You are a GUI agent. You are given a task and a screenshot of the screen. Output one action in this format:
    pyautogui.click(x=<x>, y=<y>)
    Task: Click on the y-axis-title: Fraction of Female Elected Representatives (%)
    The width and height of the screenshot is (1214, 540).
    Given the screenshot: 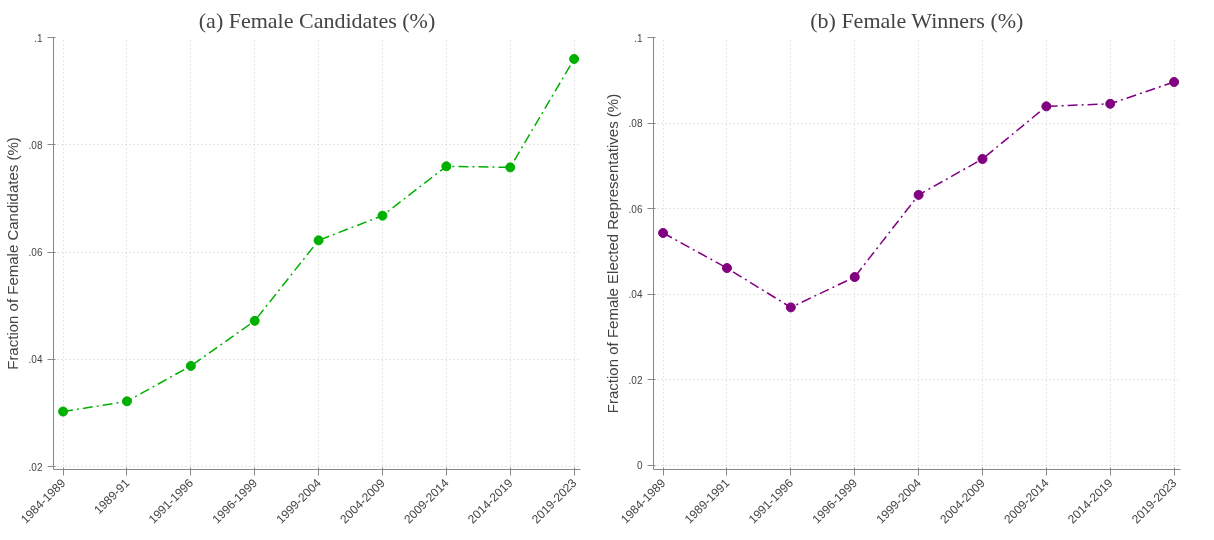 What is the action you would take?
    pyautogui.click(x=612, y=253)
    